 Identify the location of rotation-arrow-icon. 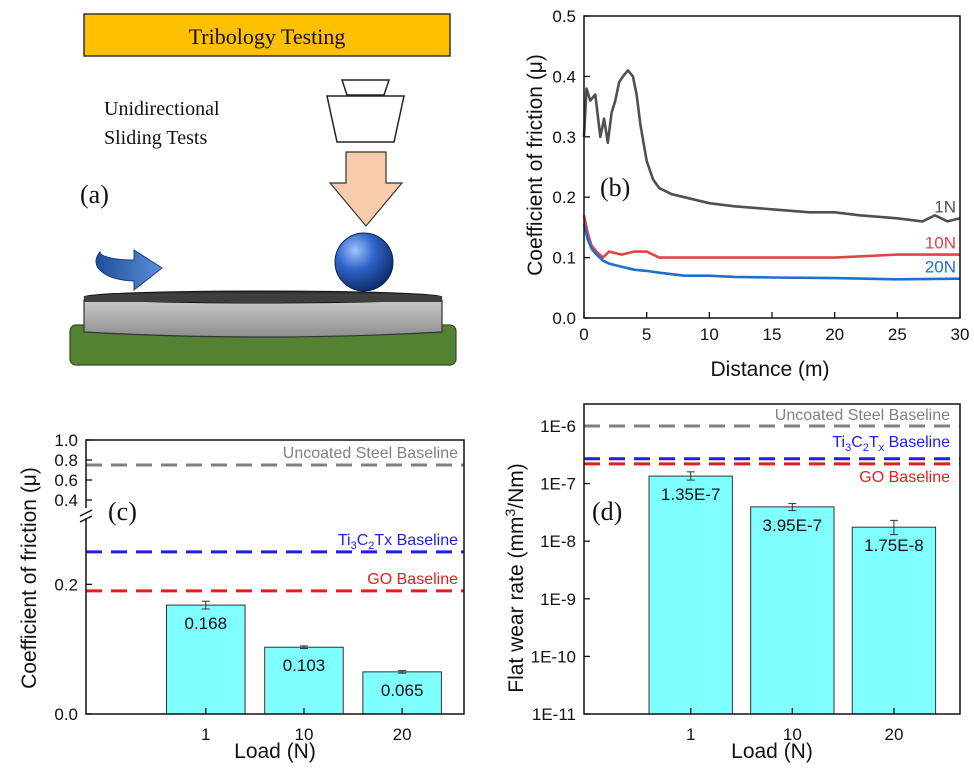
(129, 270).